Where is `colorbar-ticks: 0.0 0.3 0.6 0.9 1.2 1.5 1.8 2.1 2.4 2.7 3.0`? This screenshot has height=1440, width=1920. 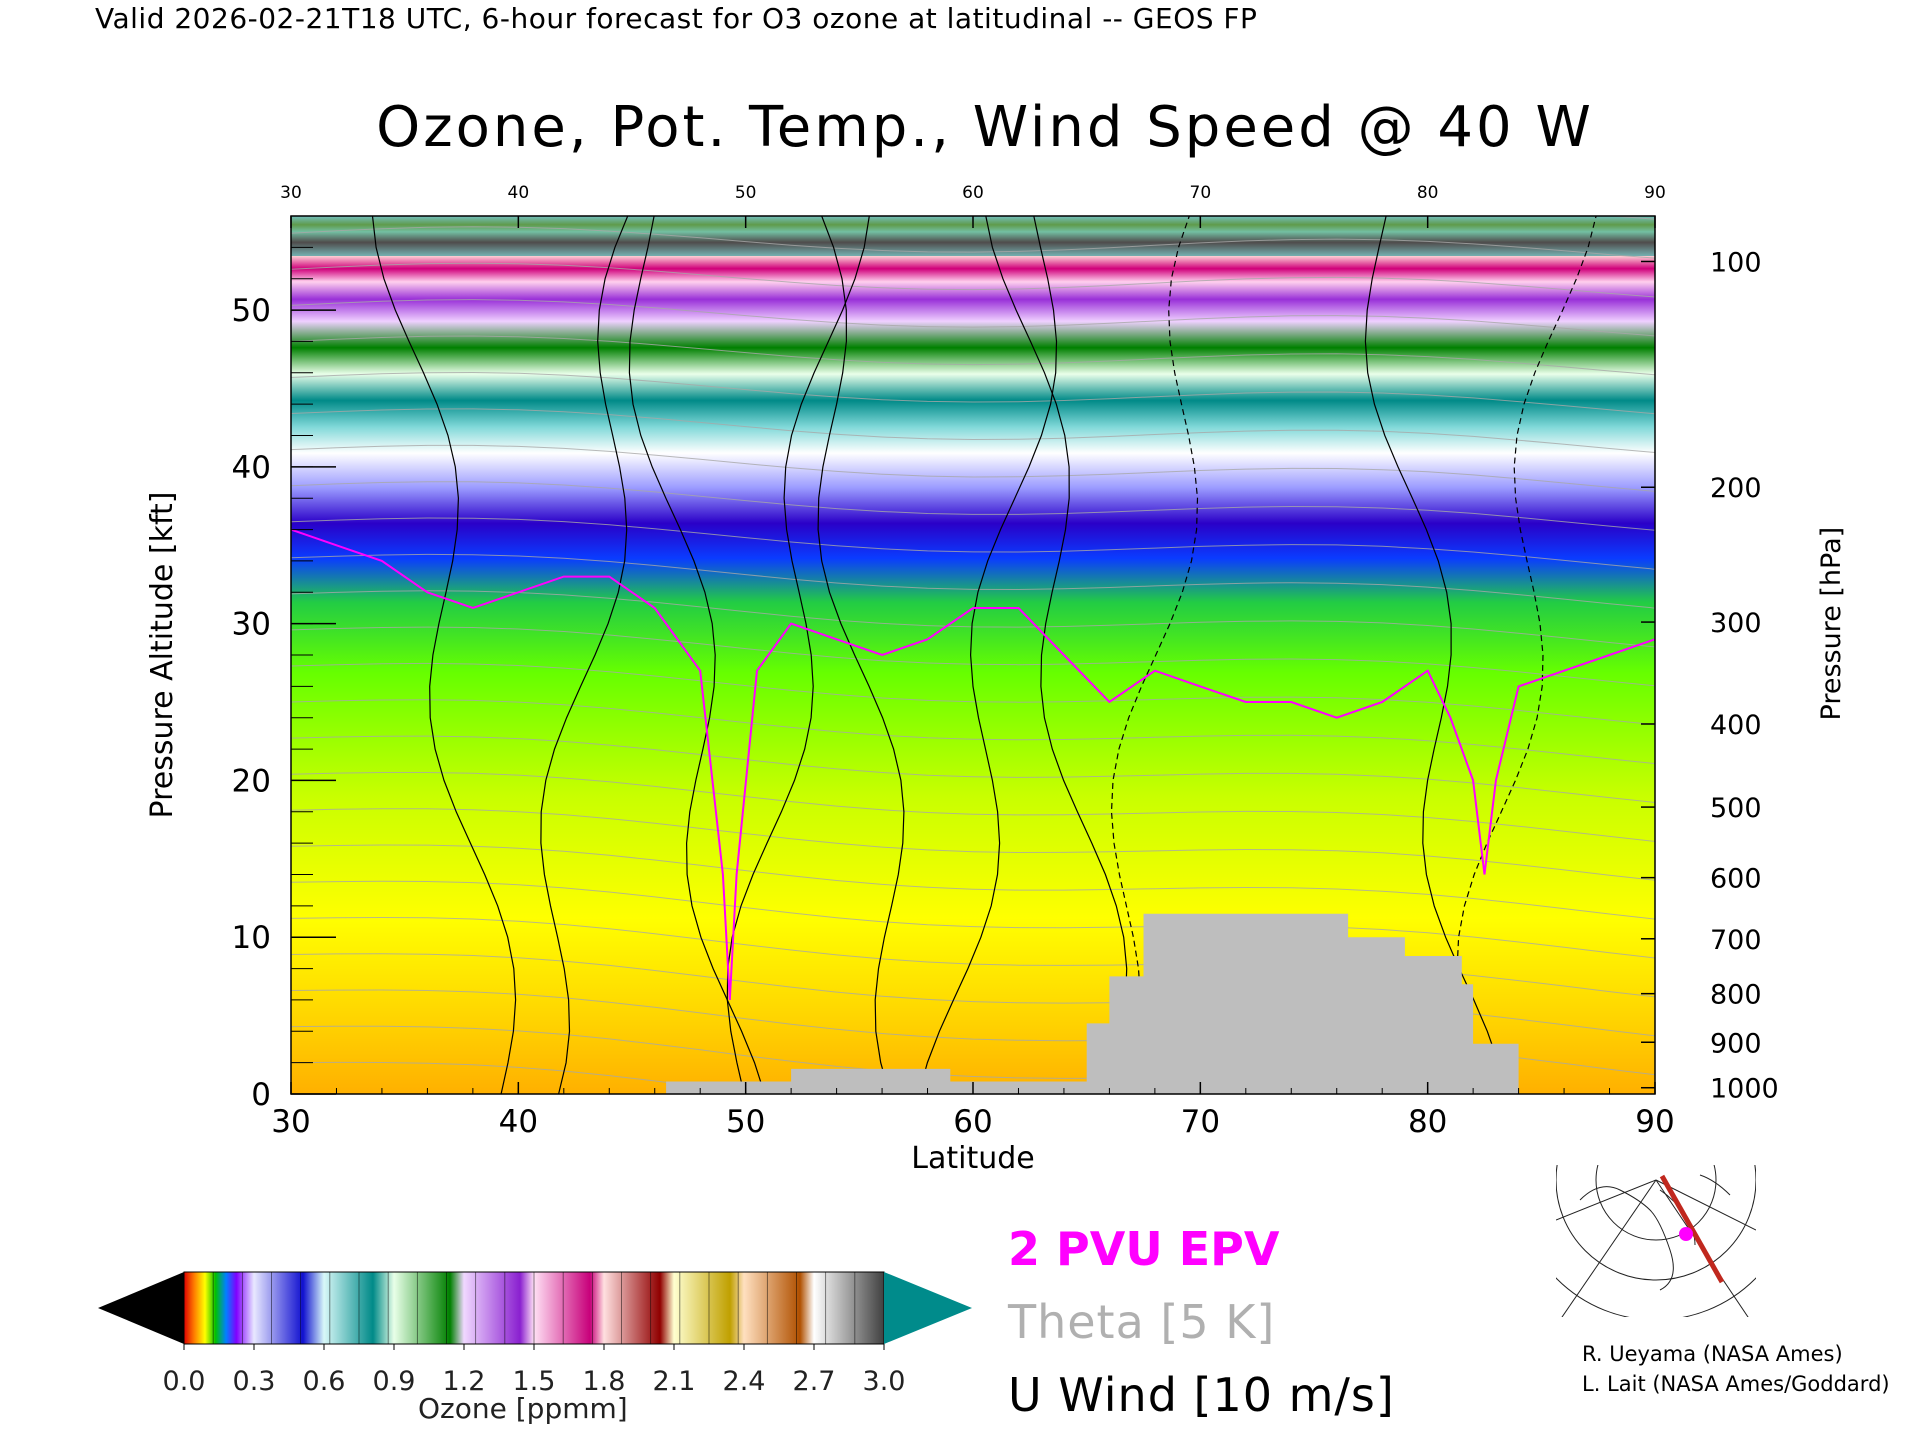
colorbar-ticks: 0.0 0.3 0.6 0.9 1.2 1.5 1.8 2.1 2.4 2.7 3.0 is located at coordinates (534, 1334).